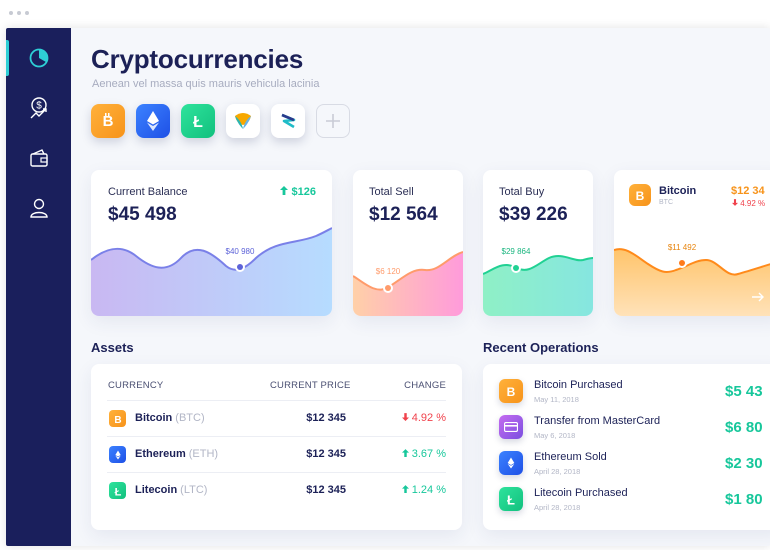 This screenshot has height=550, width=770. I want to click on asset-symbol: (BTC), so click(190, 418).